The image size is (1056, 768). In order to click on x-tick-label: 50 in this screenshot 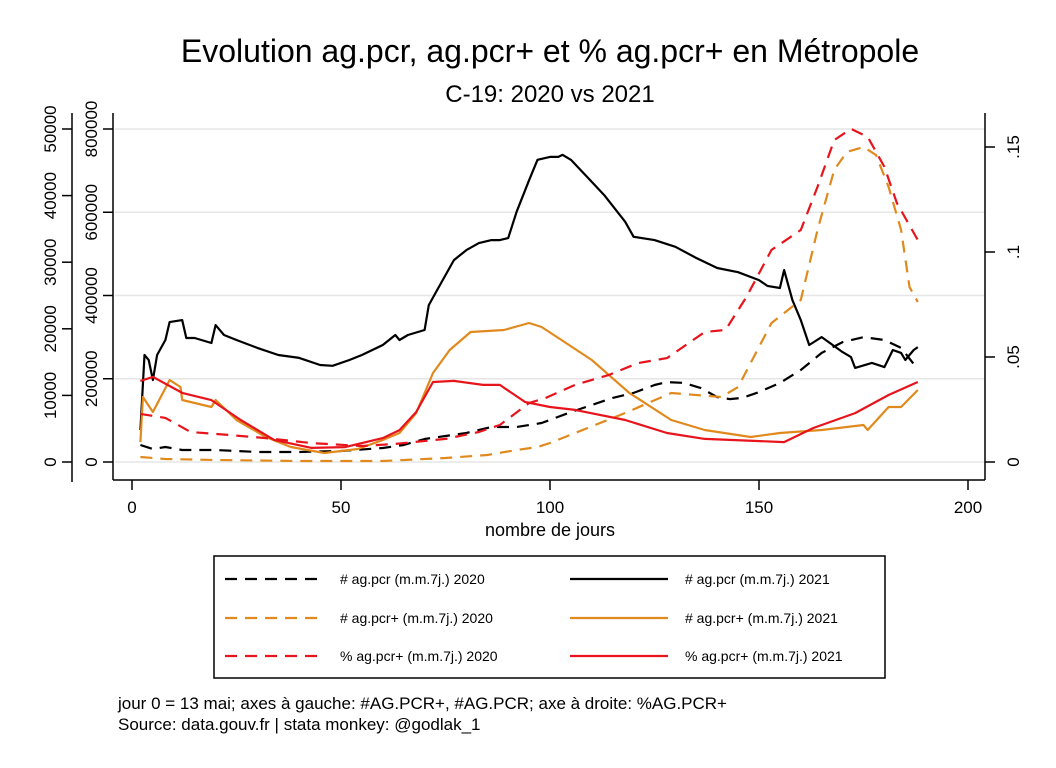, I will do `click(341, 507)`.